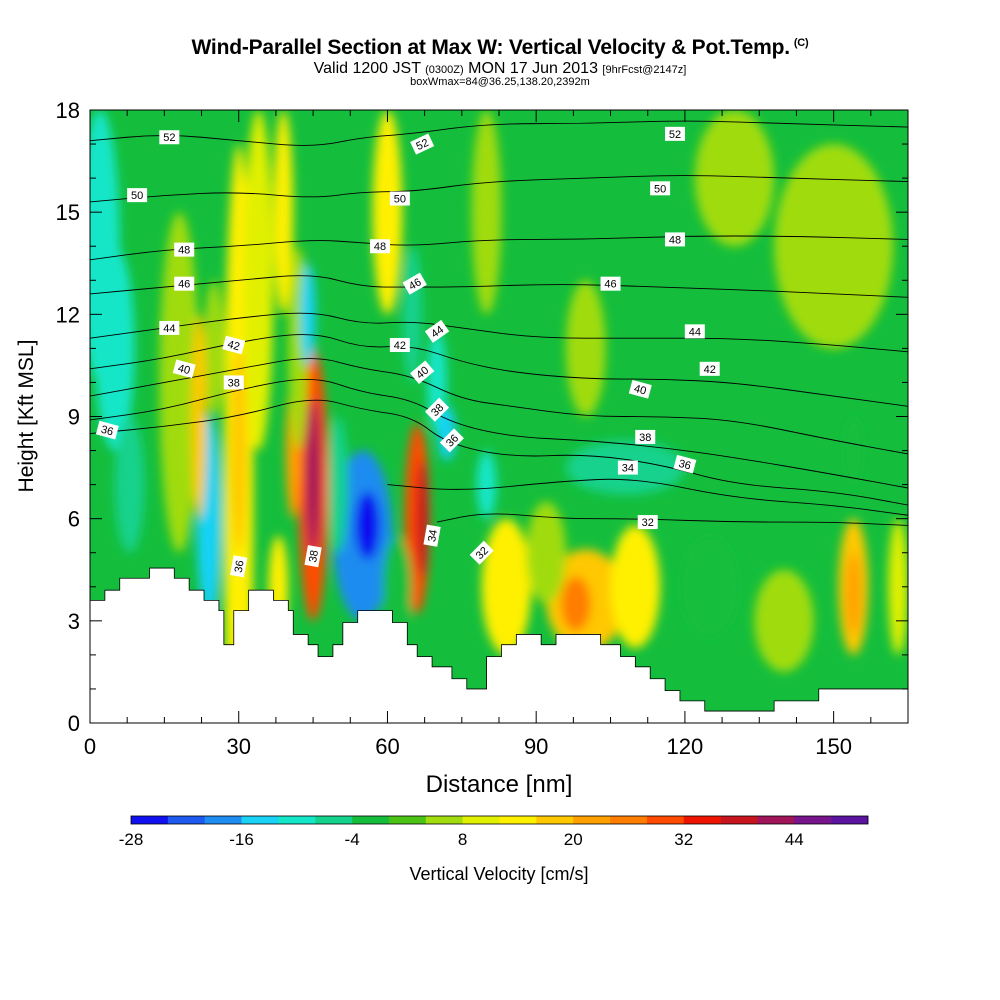 The image size is (1000, 1000). I want to click on contour-label-text: 52, so click(422, 145).